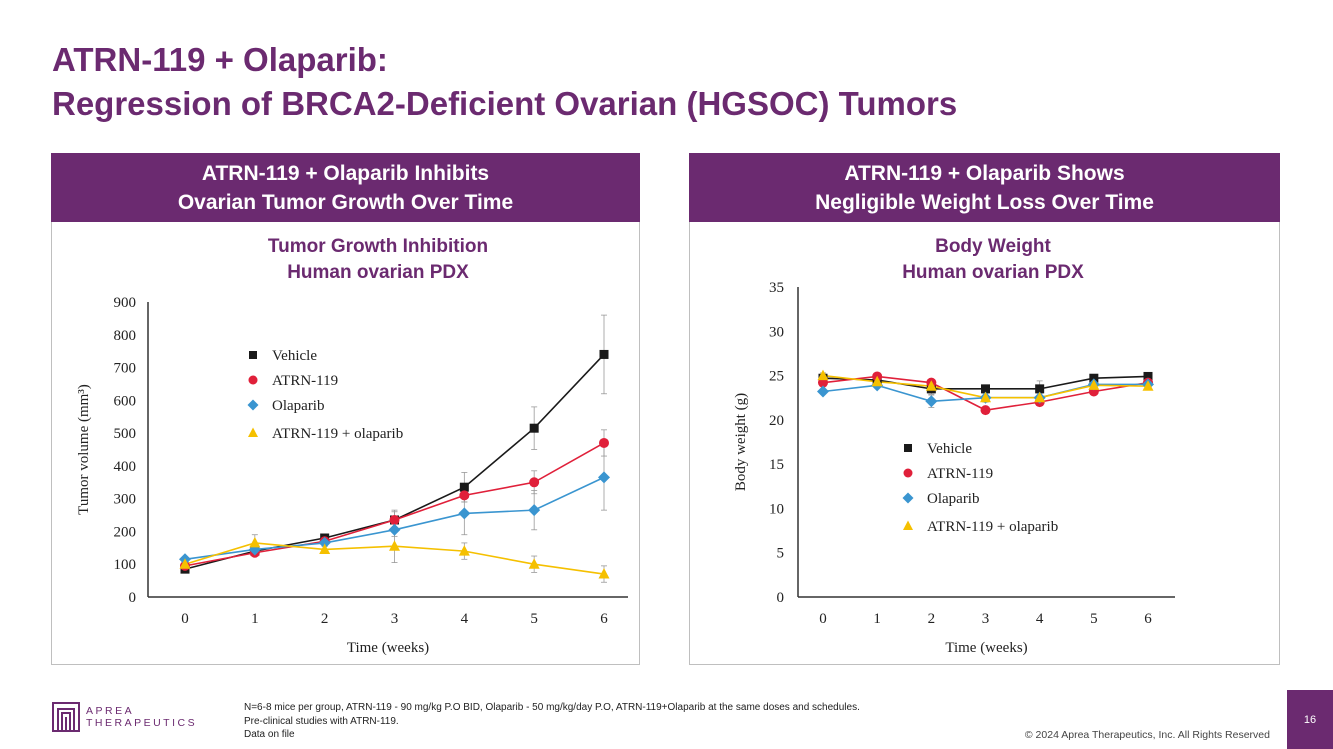 The height and width of the screenshot is (749, 1333). I want to click on y-tick-label: 900, so click(125, 303).